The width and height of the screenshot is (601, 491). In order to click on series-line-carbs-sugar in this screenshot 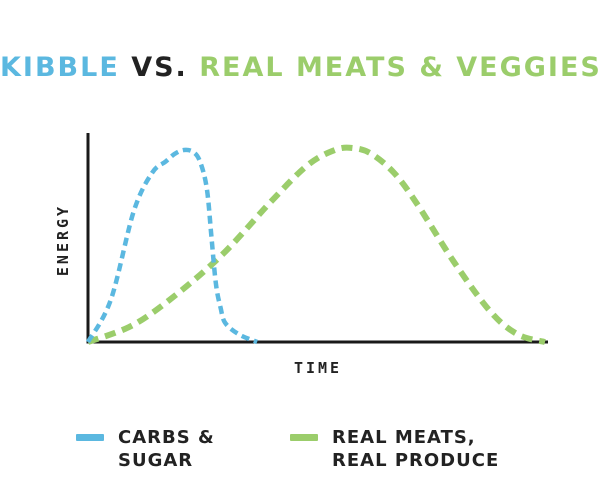, I will do `click(172, 246)`.